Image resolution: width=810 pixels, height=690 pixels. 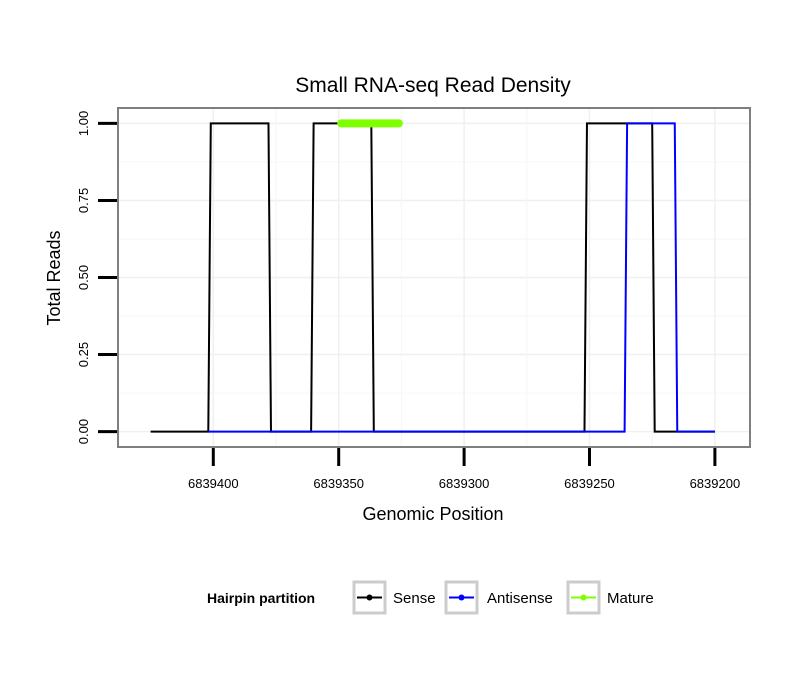 What do you see at coordinates (630, 598) in the screenshot?
I see `legend-label-mature: Mature` at bounding box center [630, 598].